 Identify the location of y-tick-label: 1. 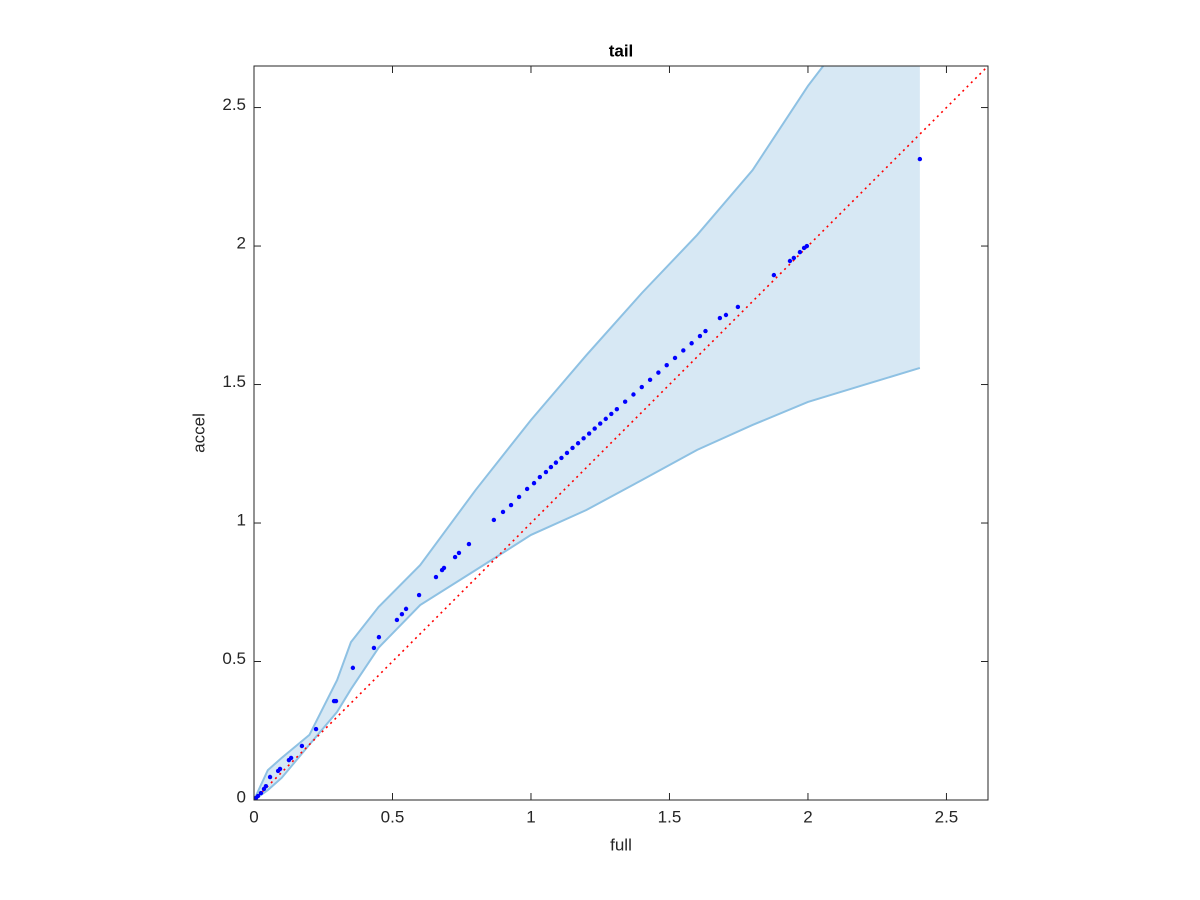
(241, 520).